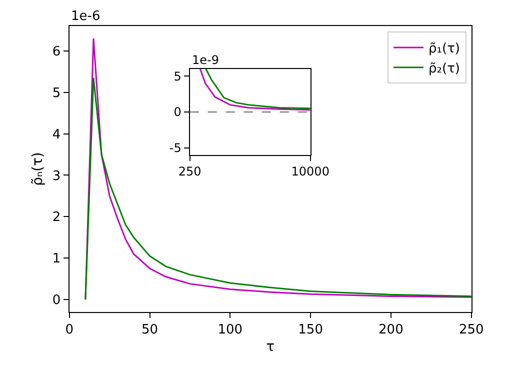 This screenshot has height=372, width=512. I want to click on x-tick-label: 200, so click(391, 330).